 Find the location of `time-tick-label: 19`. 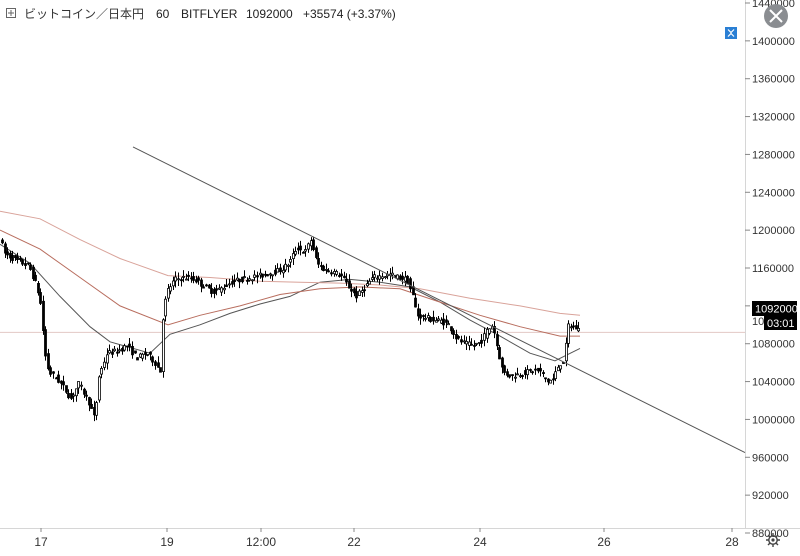

time-tick-label: 19 is located at coordinates (167, 542).